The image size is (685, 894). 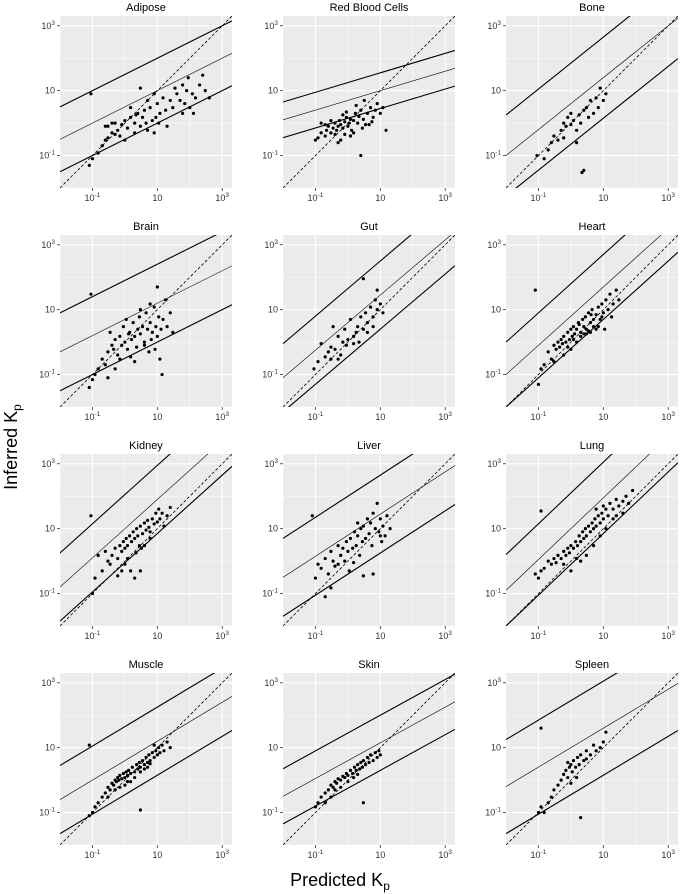 I want to click on y-tick-label-exponent: -1, so click(x=52, y=591).